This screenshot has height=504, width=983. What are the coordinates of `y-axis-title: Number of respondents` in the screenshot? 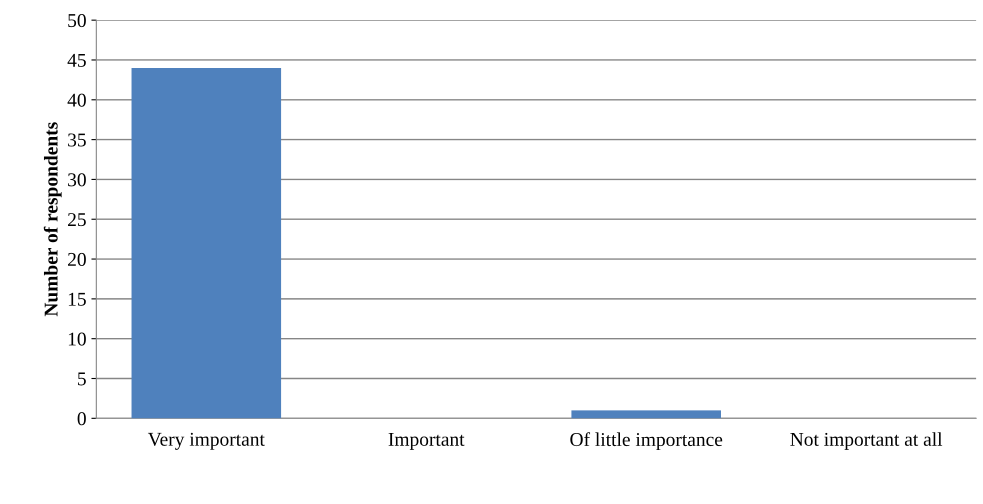 It's located at (53, 219).